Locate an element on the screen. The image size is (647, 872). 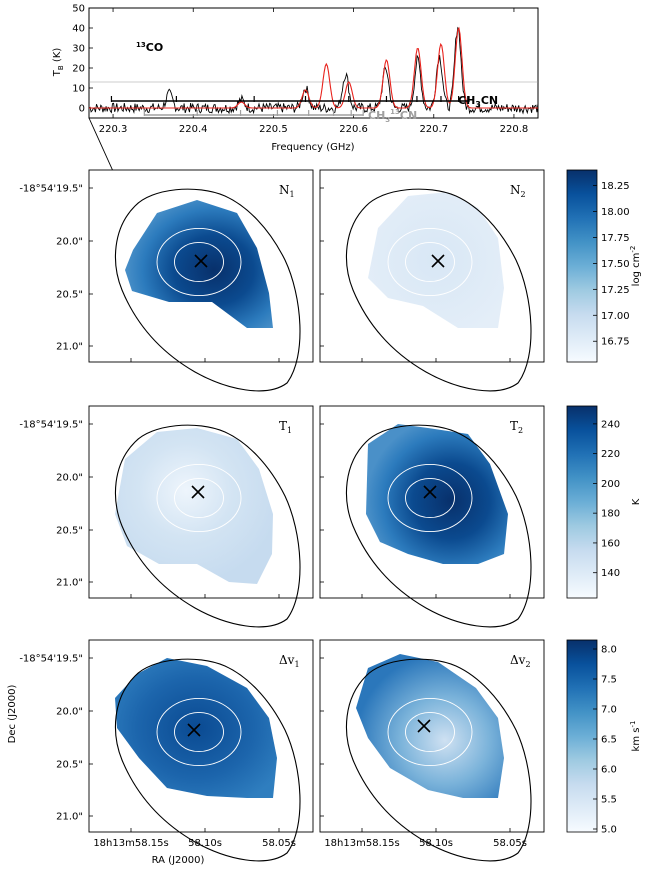
map-label: T2 is located at coordinates (516, 427).